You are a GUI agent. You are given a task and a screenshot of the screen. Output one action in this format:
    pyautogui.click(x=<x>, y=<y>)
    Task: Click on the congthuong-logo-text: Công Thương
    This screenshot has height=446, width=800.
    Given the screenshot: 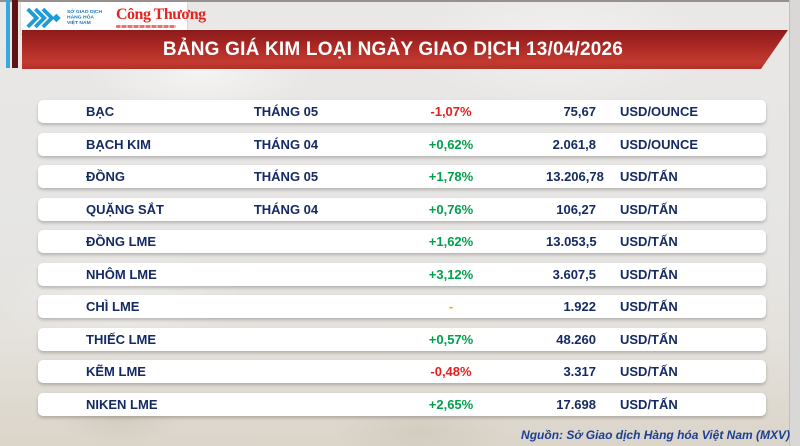 What is the action you would take?
    pyautogui.click(x=161, y=14)
    